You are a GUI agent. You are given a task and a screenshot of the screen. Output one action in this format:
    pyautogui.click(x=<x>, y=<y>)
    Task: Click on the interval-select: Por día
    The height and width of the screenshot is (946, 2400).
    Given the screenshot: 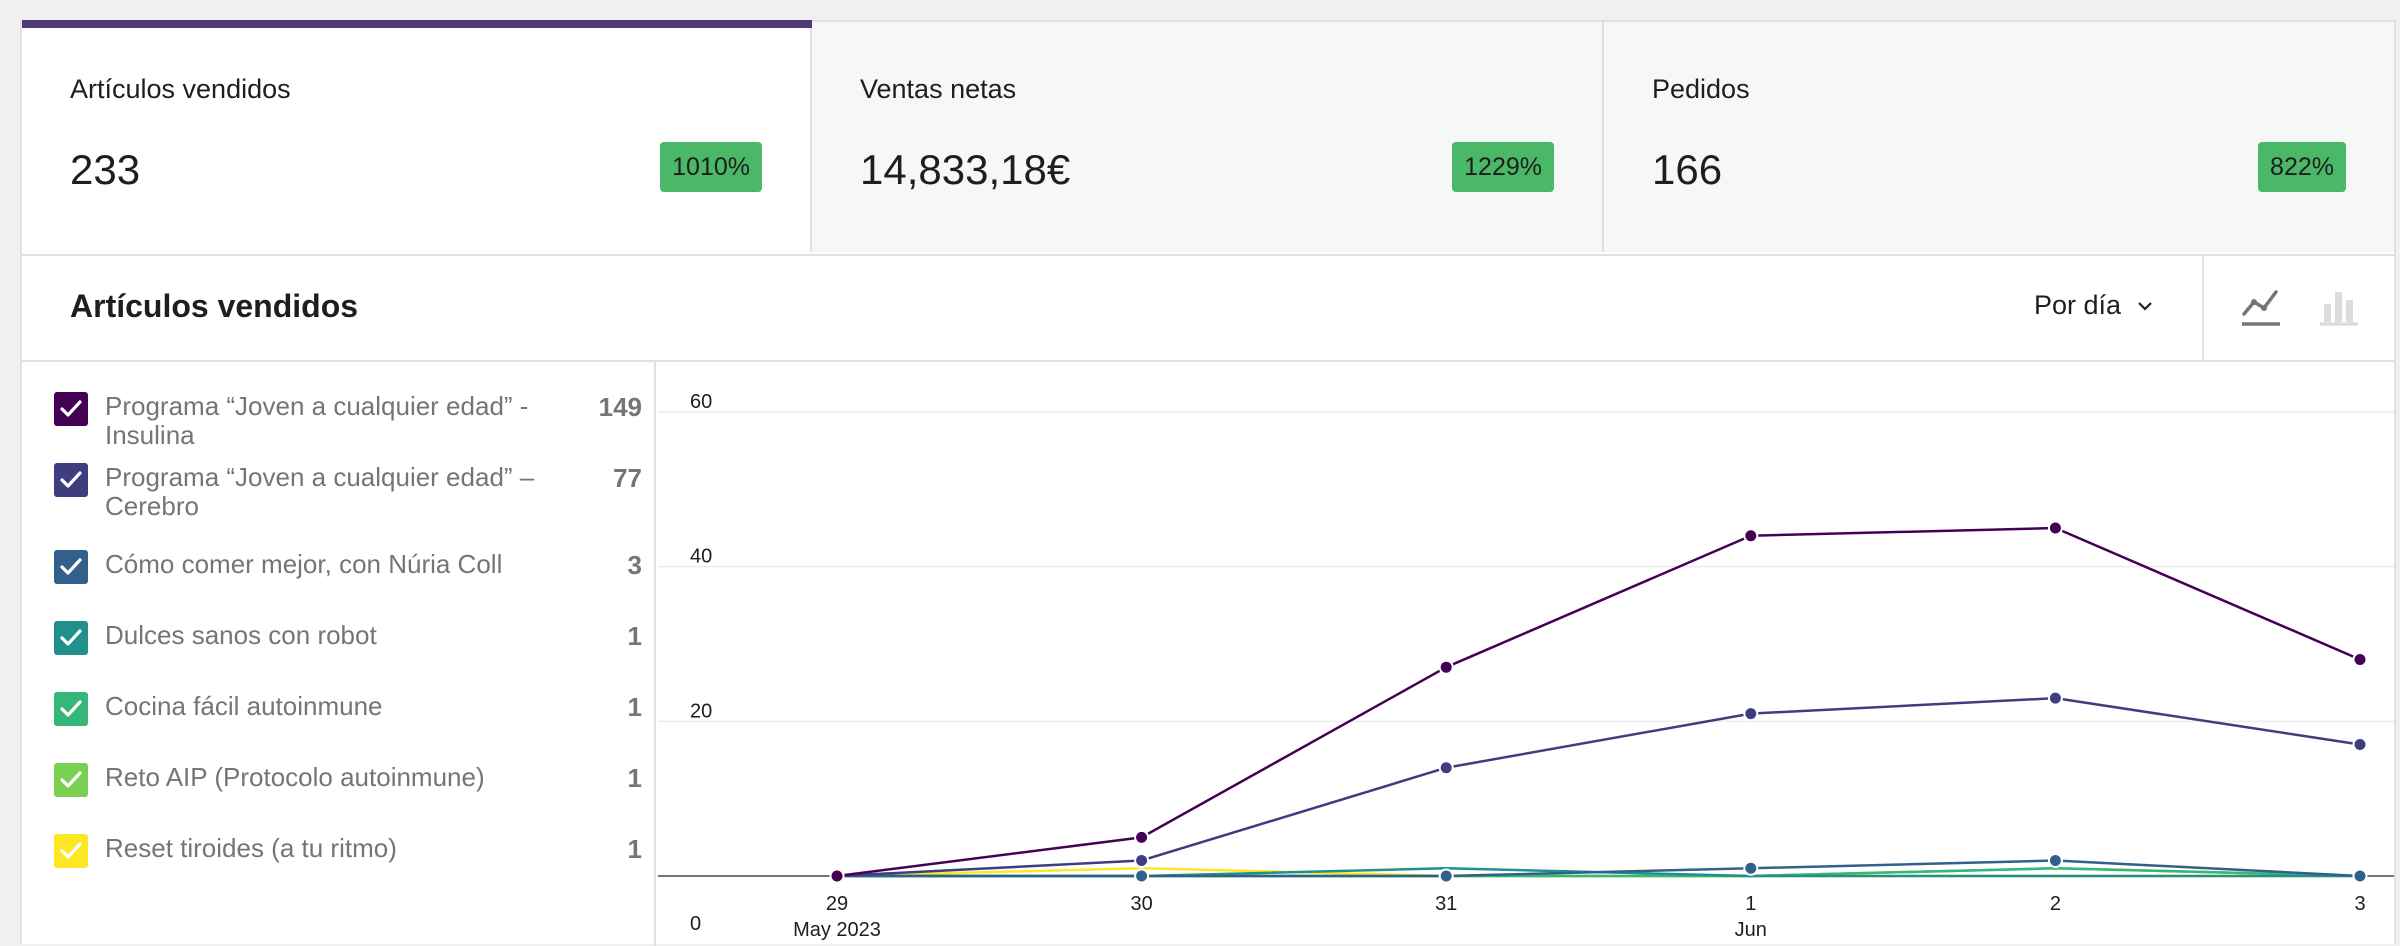 What is the action you would take?
    pyautogui.click(x=2094, y=305)
    